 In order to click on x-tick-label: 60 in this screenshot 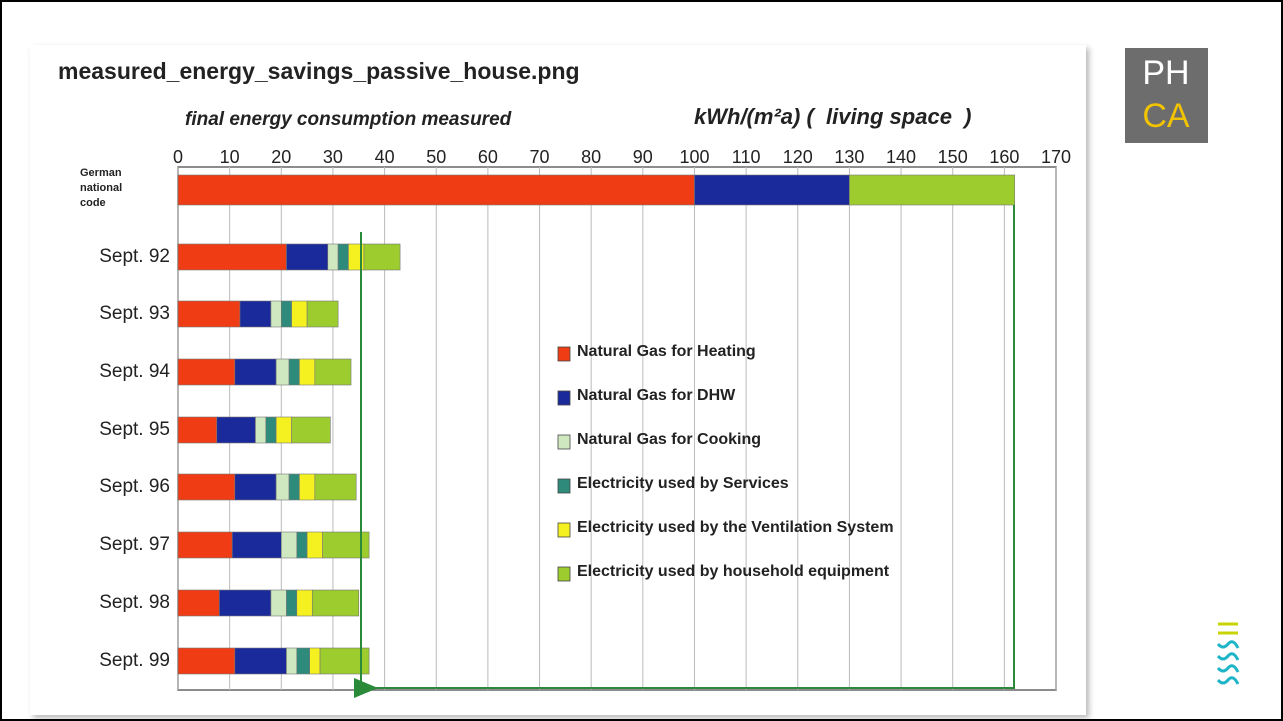, I will do `click(488, 157)`.